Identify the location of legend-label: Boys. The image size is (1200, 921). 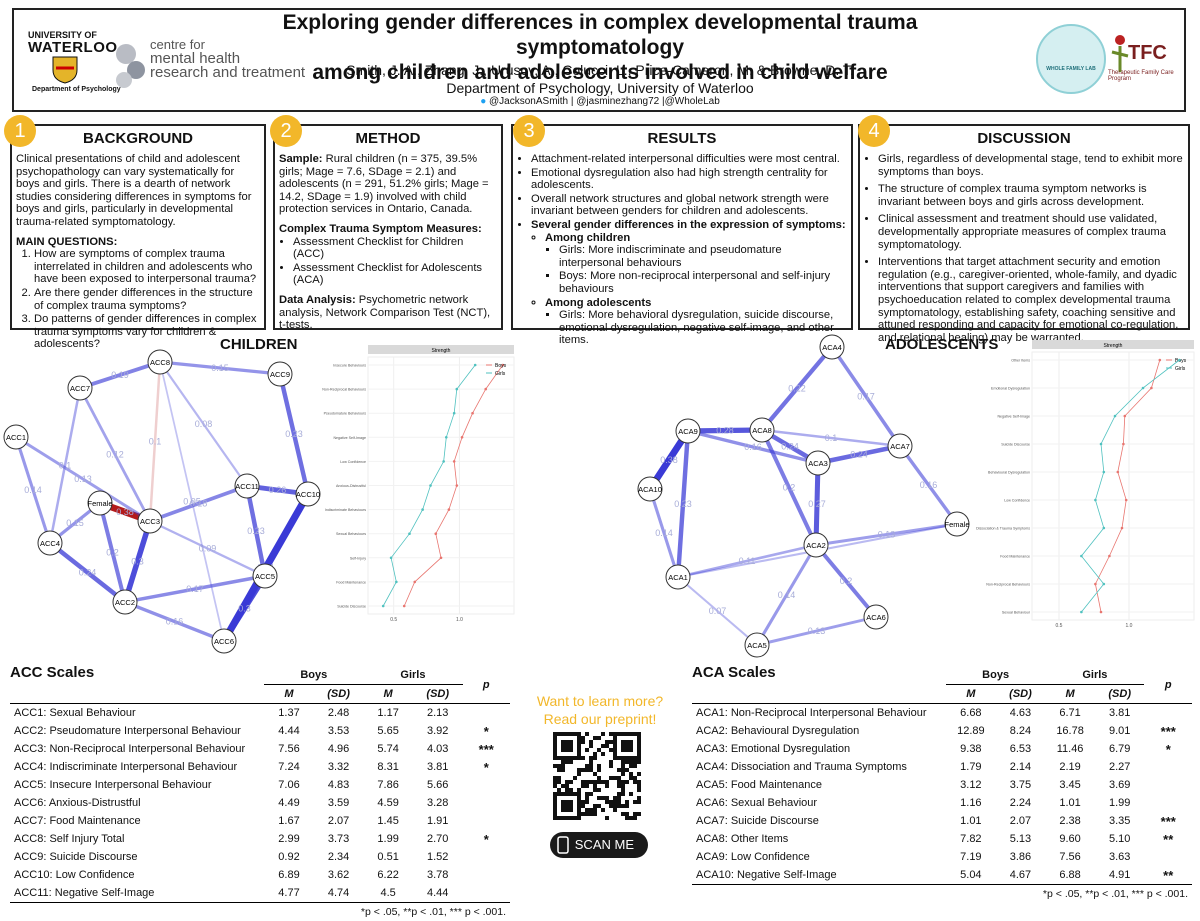
(1181, 361).